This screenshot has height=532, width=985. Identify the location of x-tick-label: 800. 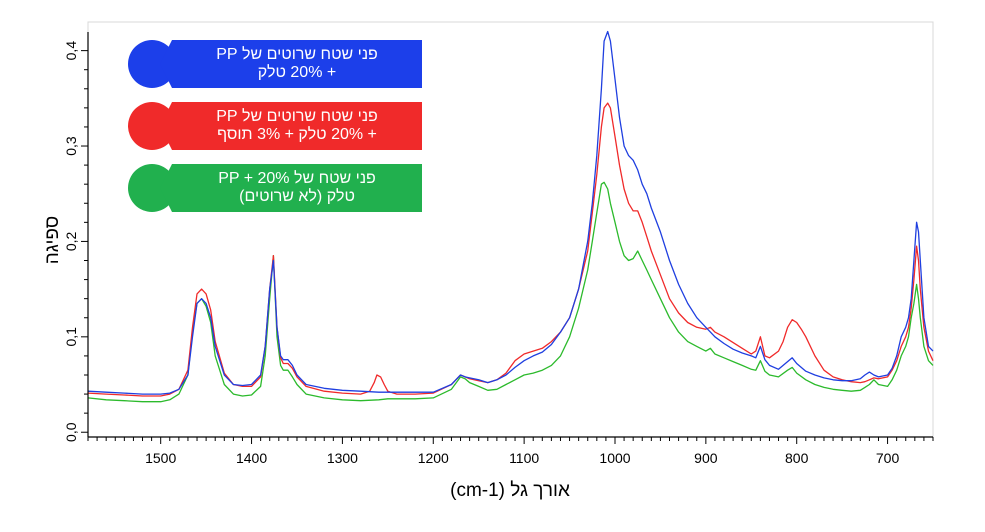
(797, 458).